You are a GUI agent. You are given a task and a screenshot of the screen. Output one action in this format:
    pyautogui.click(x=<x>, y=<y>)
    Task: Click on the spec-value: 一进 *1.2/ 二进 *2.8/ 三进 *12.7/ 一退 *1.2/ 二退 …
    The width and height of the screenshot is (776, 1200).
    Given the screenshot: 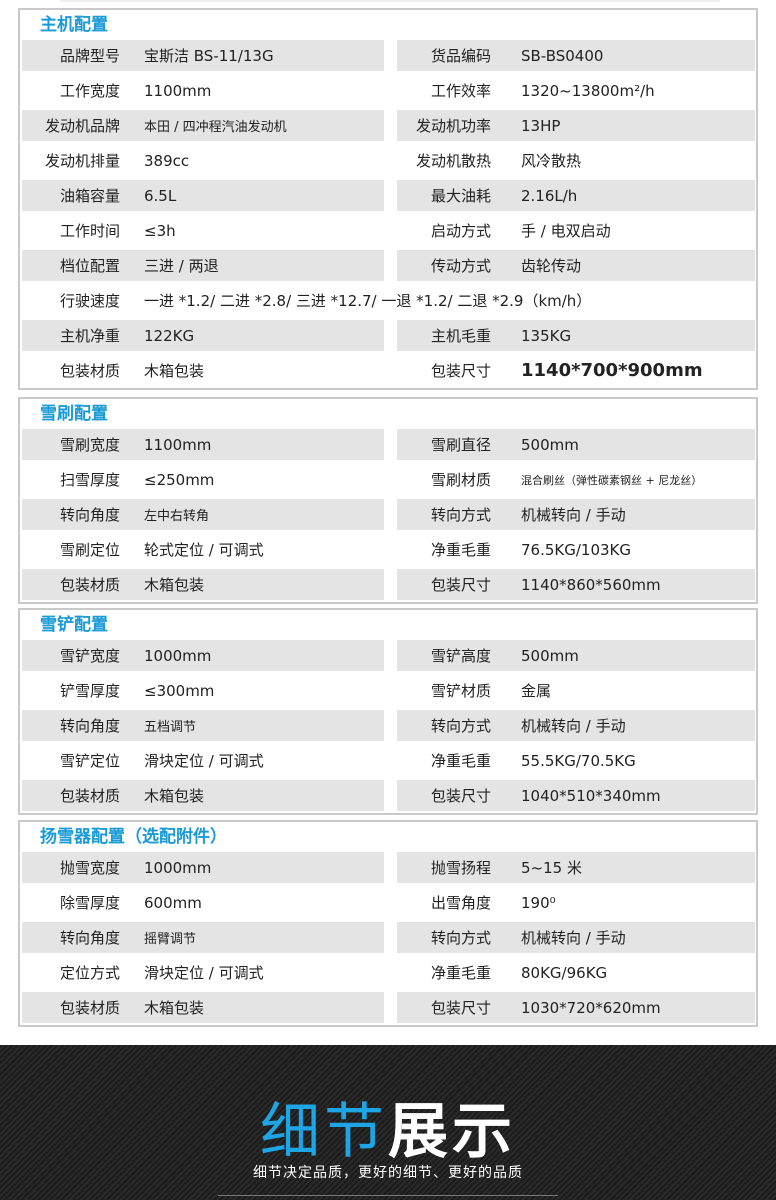 What is the action you would take?
    pyautogui.click(x=368, y=301)
    